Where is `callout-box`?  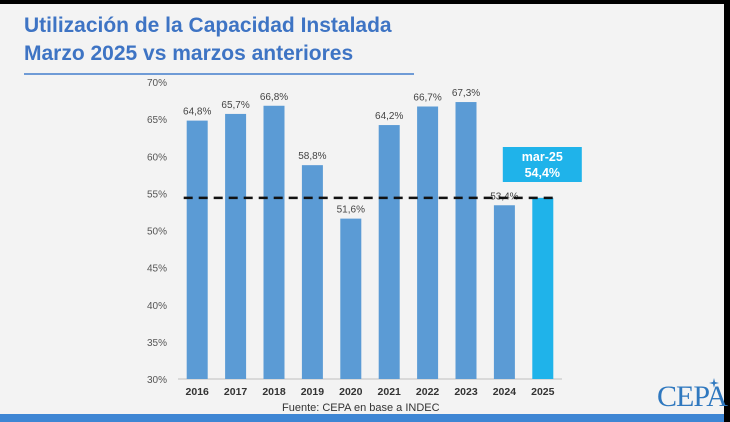 callout-box is located at coordinates (542, 164).